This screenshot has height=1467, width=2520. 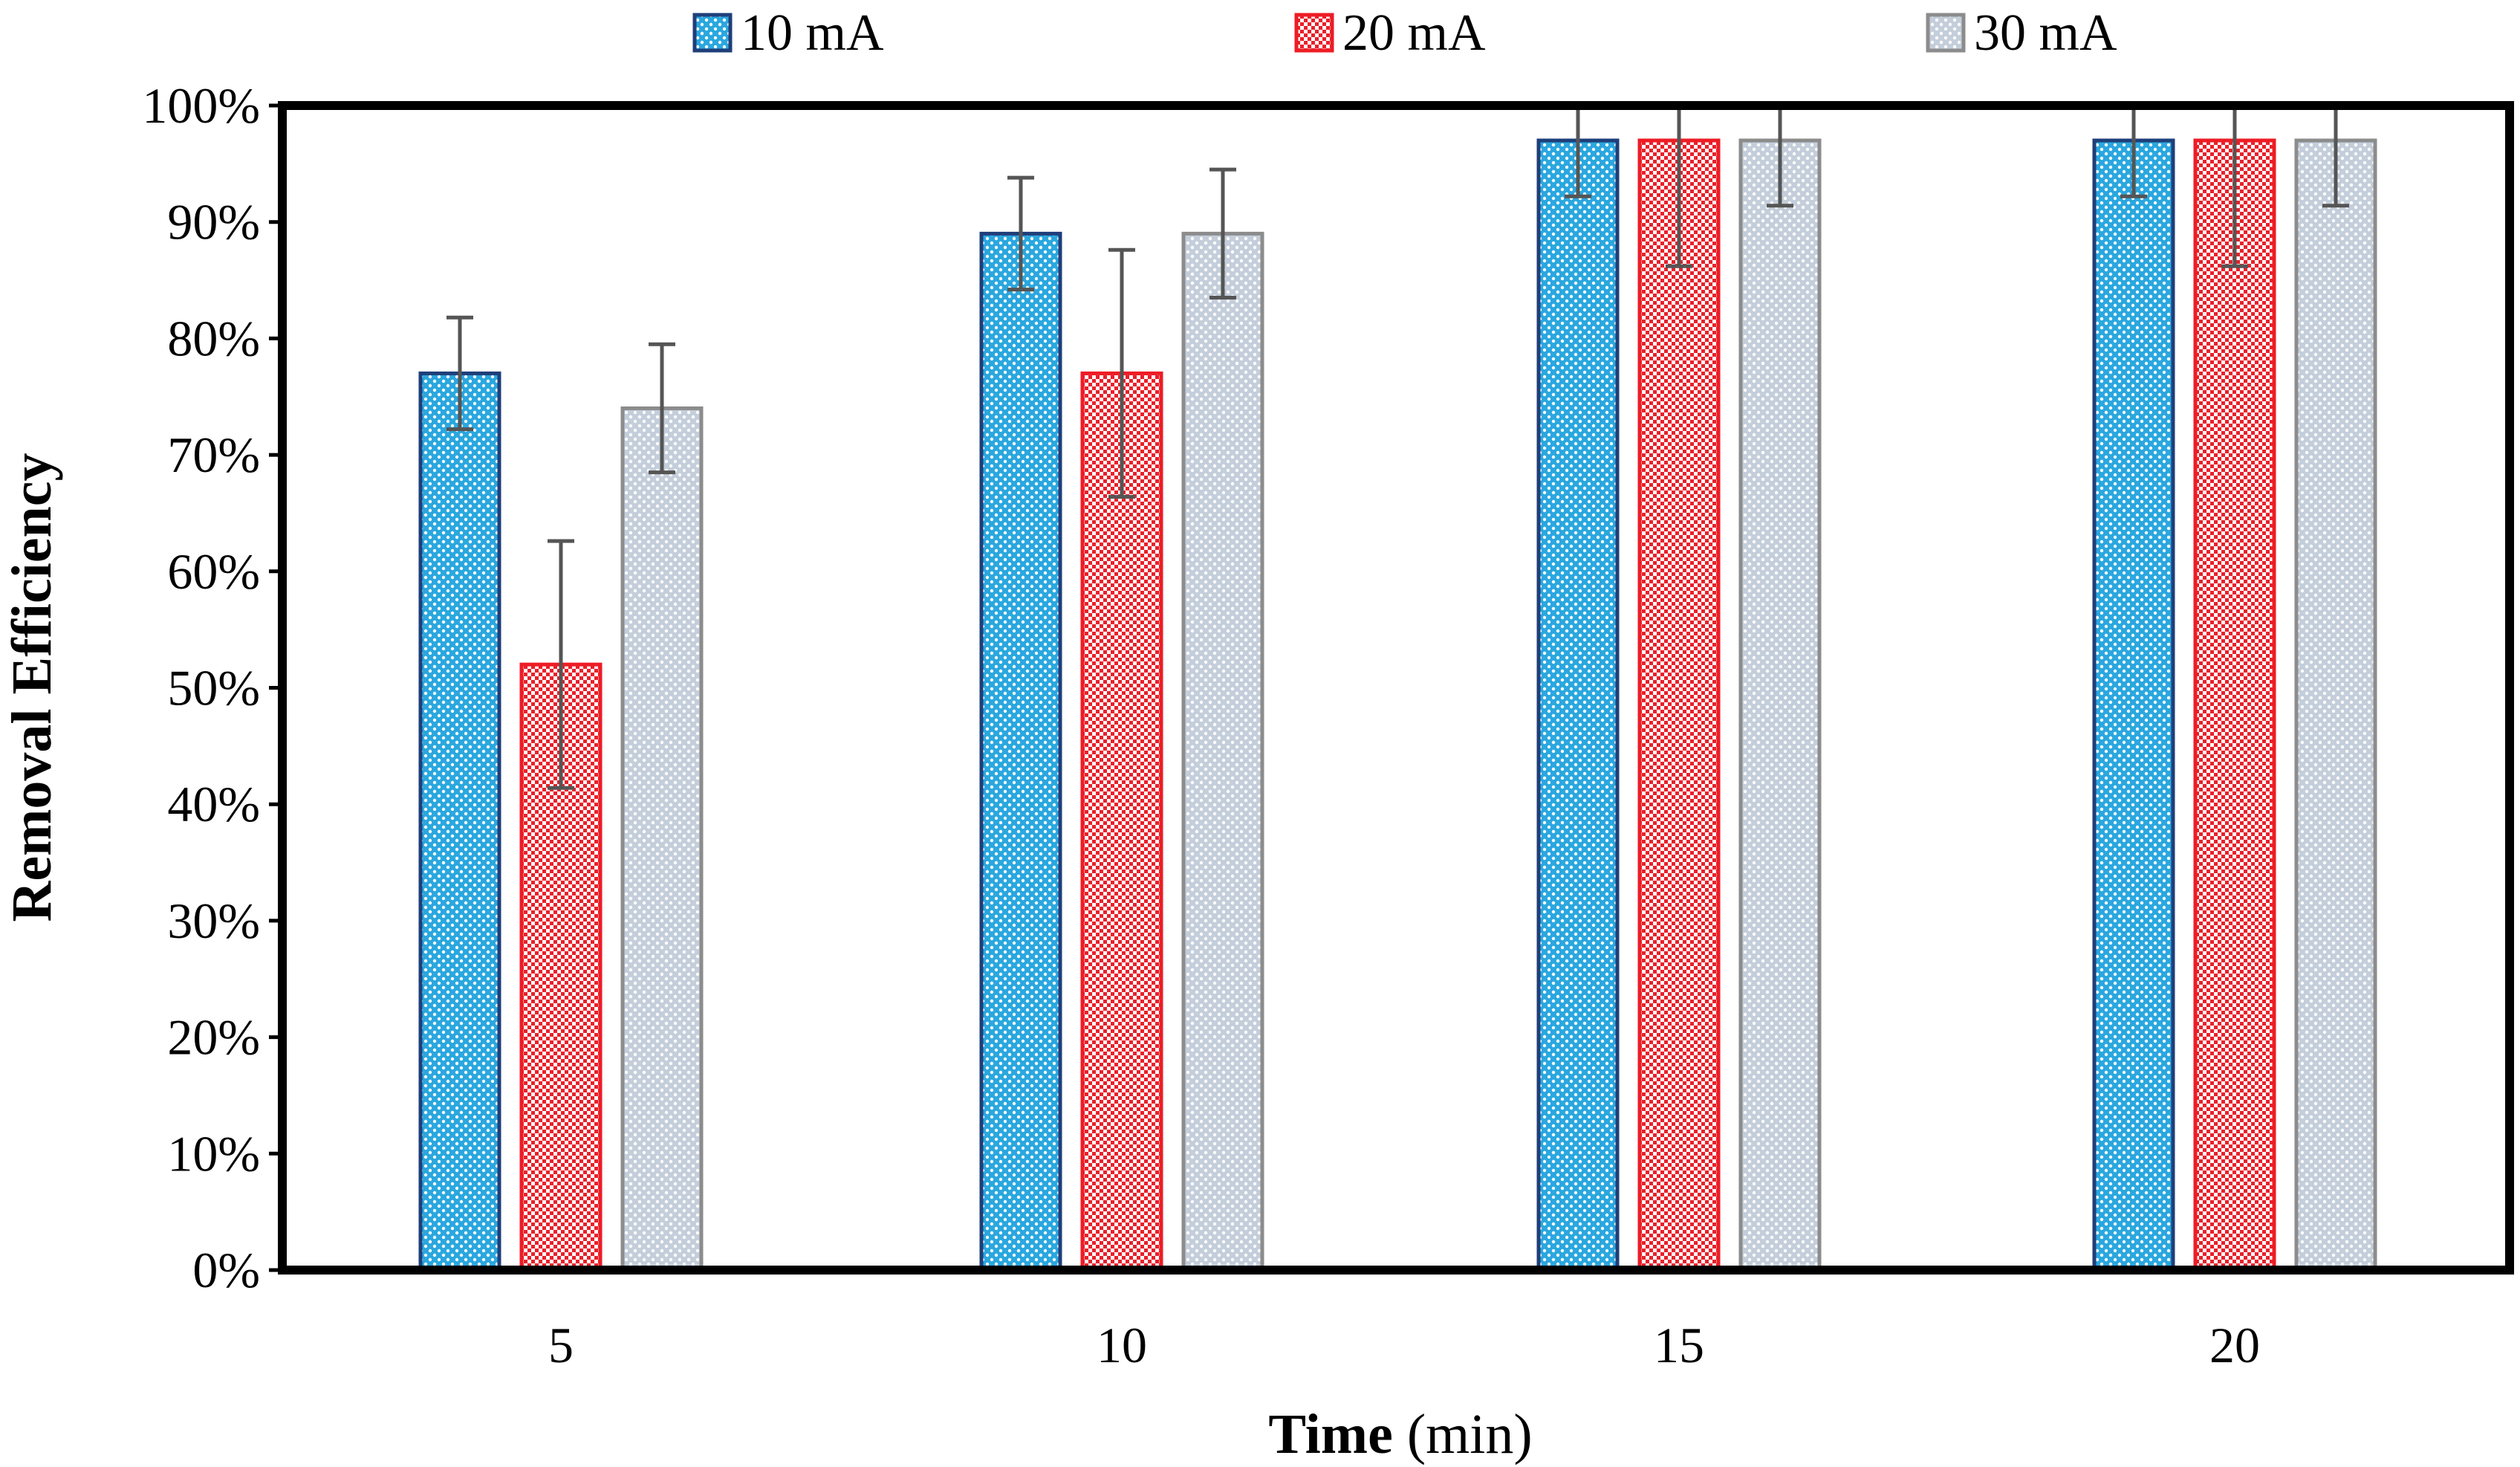 What do you see at coordinates (813, 33) in the screenshot?
I see `legend-label: 10 mA` at bounding box center [813, 33].